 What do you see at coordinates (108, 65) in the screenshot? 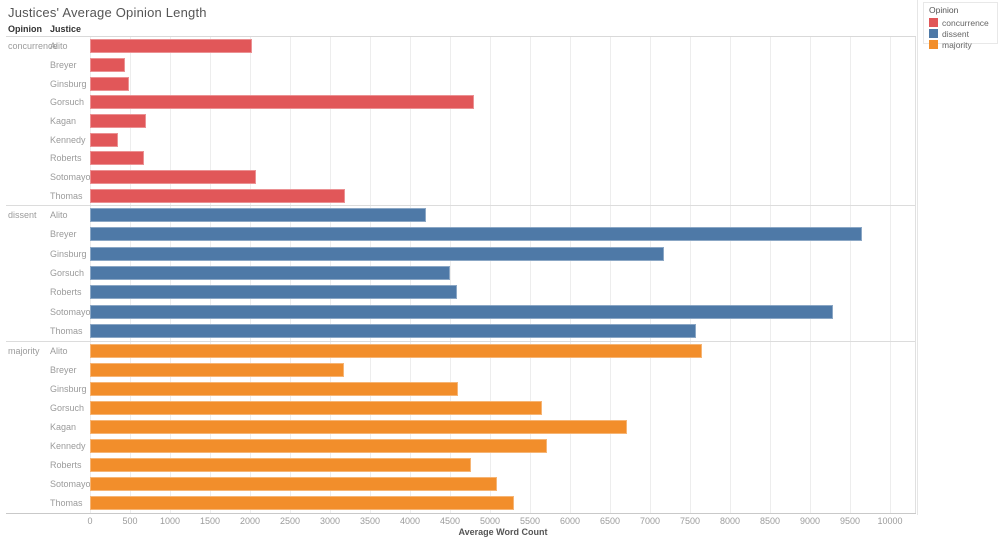
I see `bar-concurrence-breyer` at bounding box center [108, 65].